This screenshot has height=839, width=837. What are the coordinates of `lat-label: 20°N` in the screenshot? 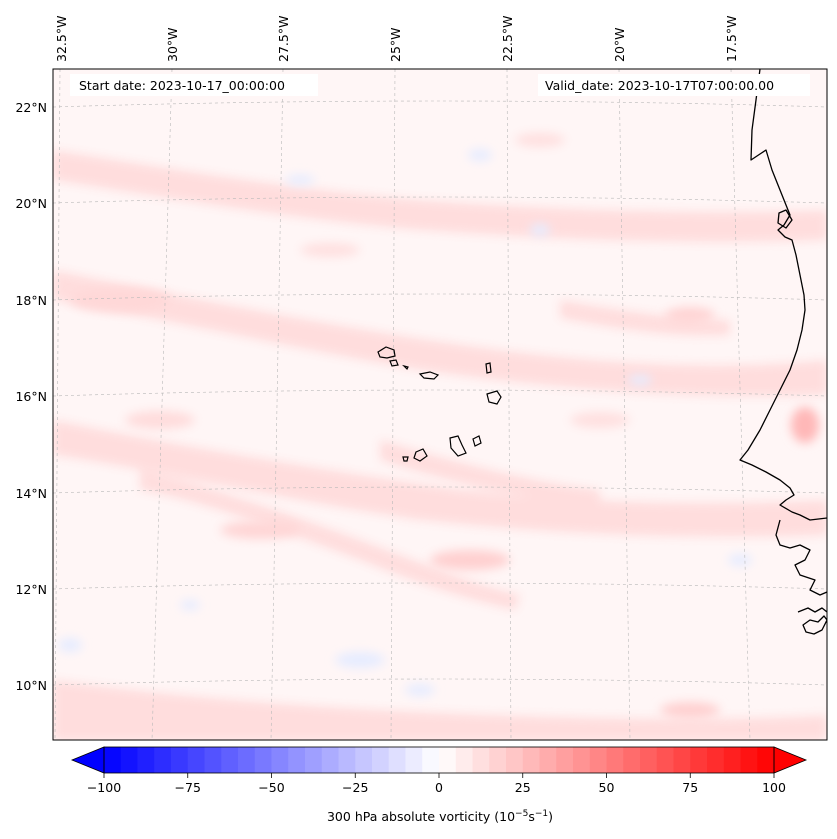 It's located at (31, 203).